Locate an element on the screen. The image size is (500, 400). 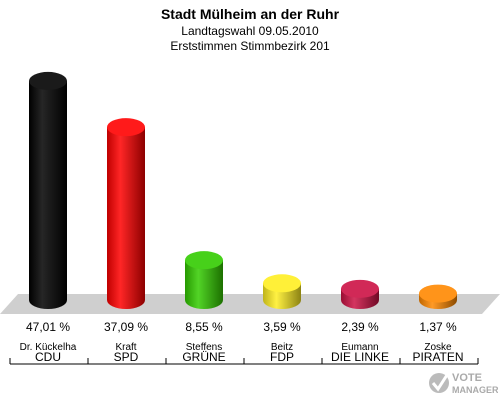
party-label: SPD is located at coordinates (126, 357).